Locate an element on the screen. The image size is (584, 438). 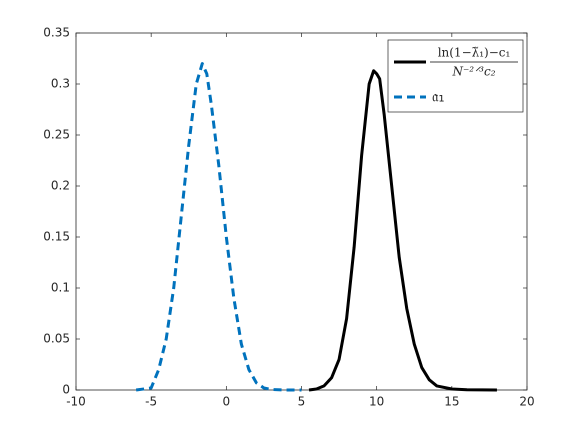
x-tick-label: -10 is located at coordinates (76, 402).